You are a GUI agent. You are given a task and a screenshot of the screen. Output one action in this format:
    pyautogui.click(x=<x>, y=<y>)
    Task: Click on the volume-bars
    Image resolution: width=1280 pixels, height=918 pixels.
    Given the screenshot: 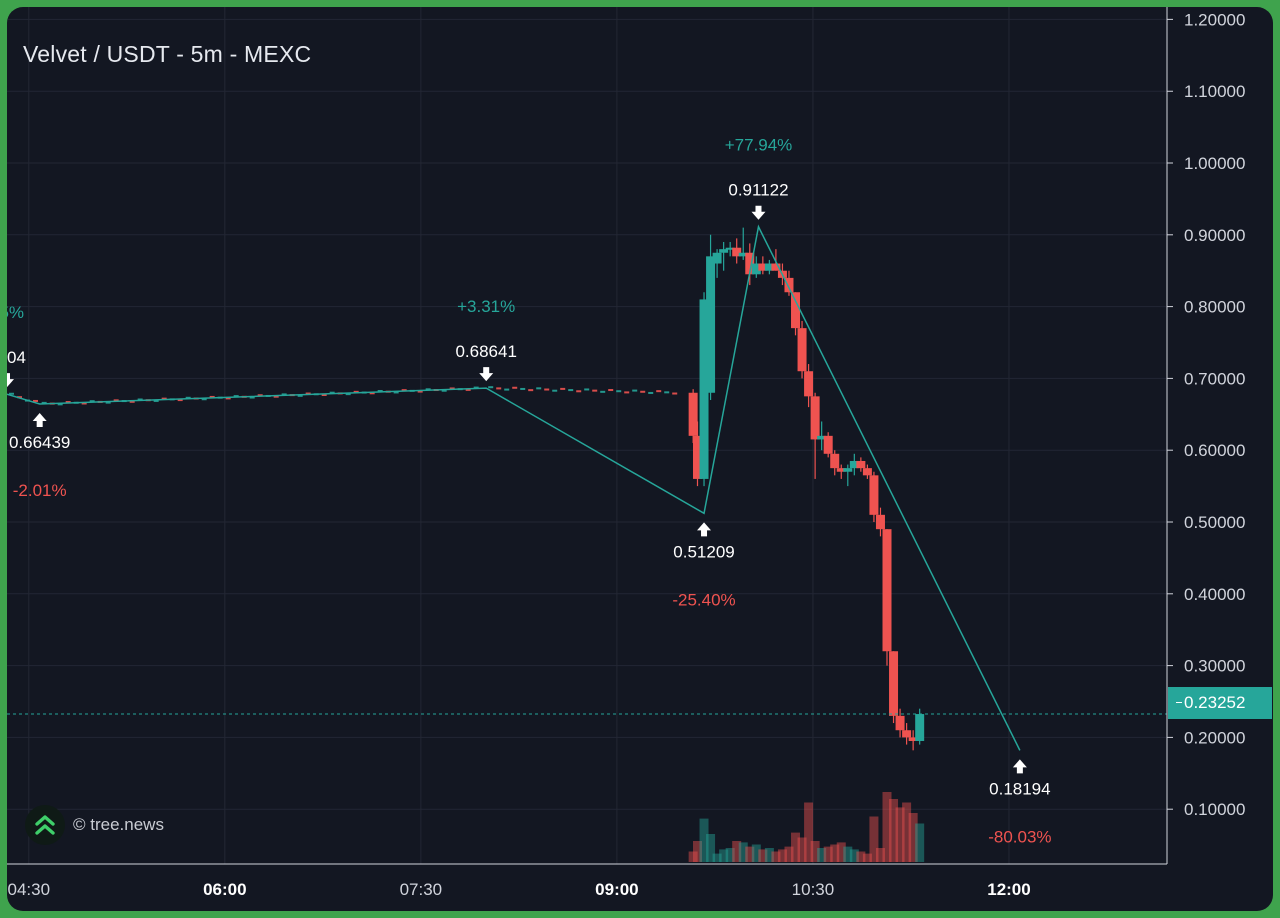 What is the action you would take?
    pyautogui.click(x=806, y=827)
    